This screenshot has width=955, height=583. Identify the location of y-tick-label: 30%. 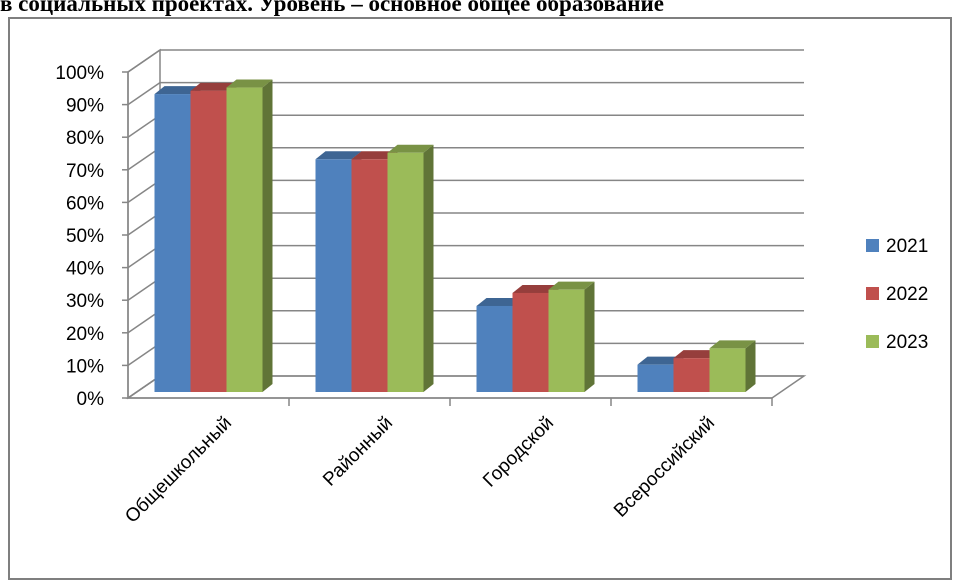
(85, 301).